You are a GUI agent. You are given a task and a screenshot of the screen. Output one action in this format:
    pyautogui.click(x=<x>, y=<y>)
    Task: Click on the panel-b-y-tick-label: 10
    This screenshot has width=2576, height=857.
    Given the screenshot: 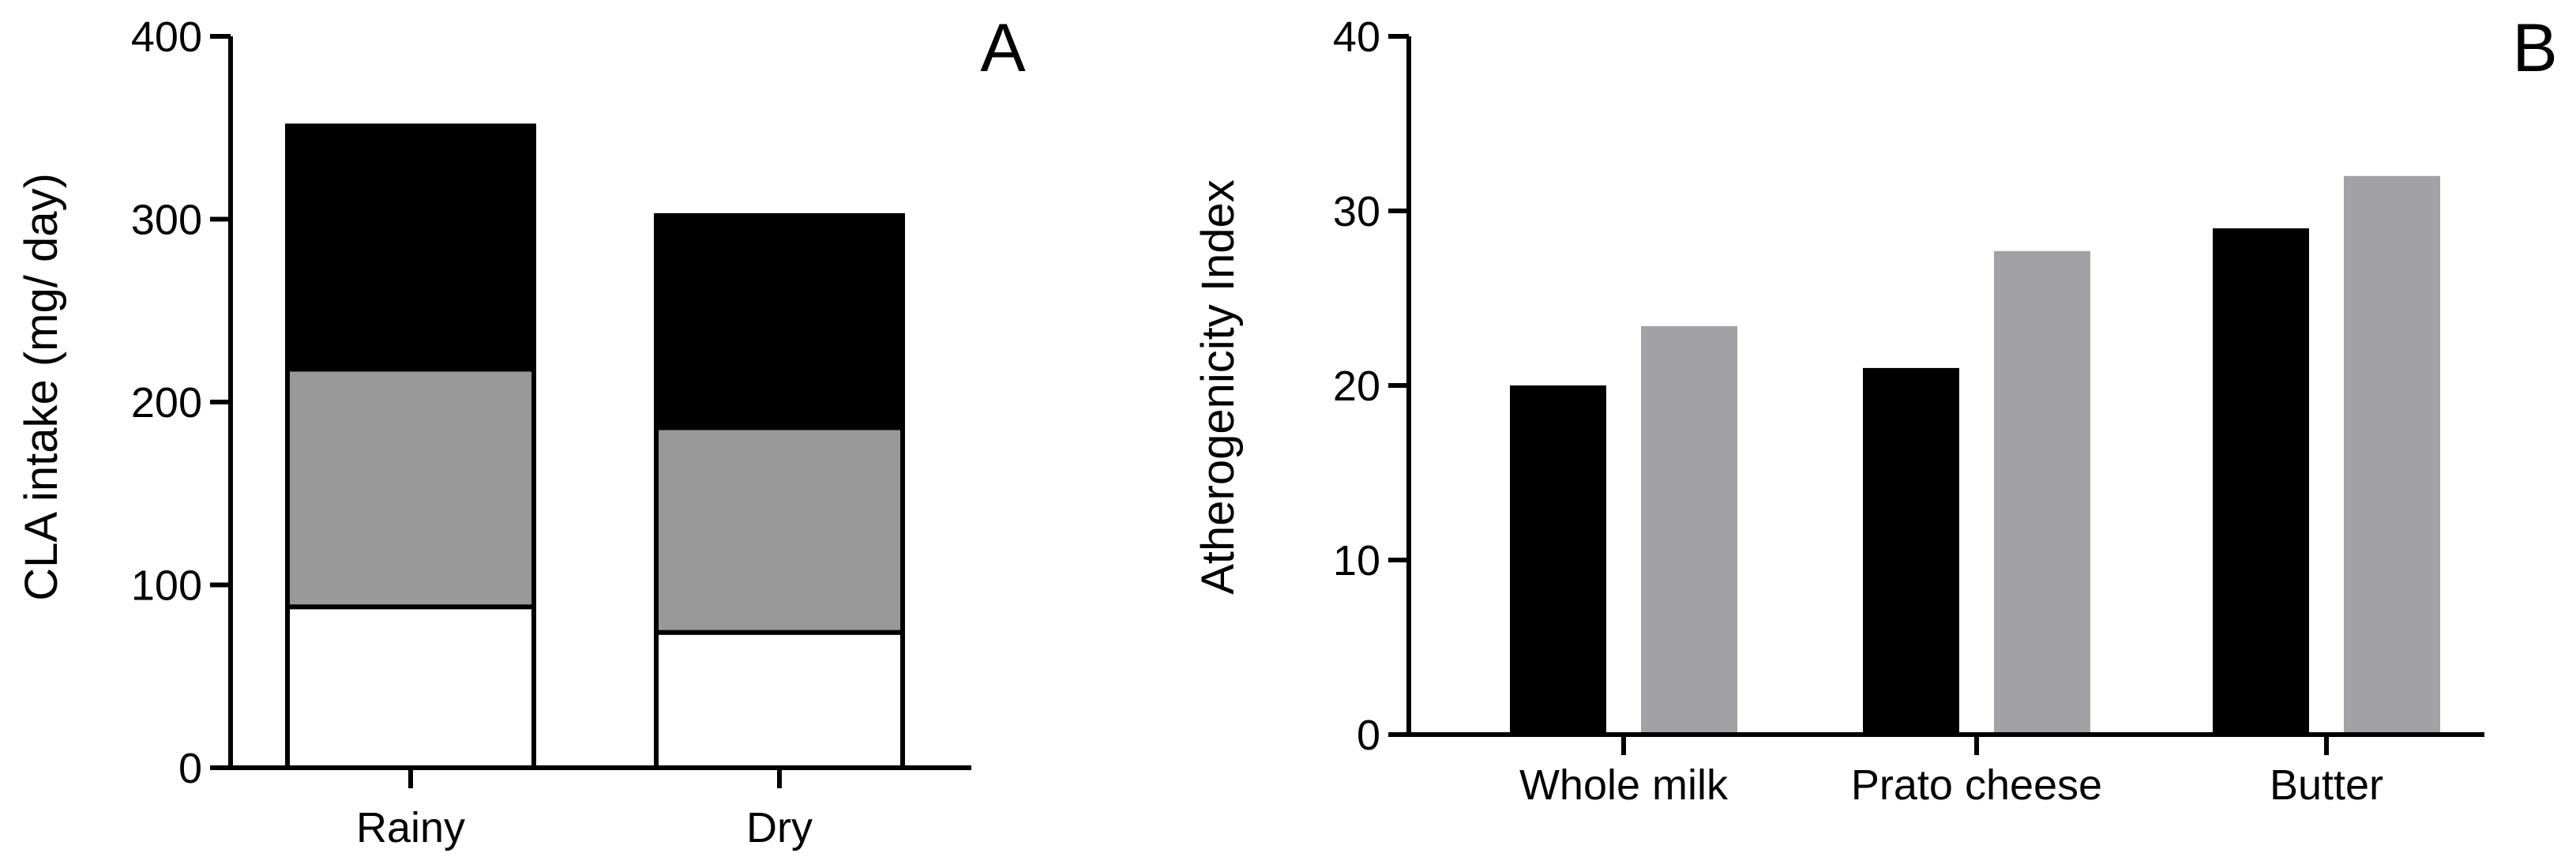 What is the action you would take?
    pyautogui.click(x=1356, y=560)
    